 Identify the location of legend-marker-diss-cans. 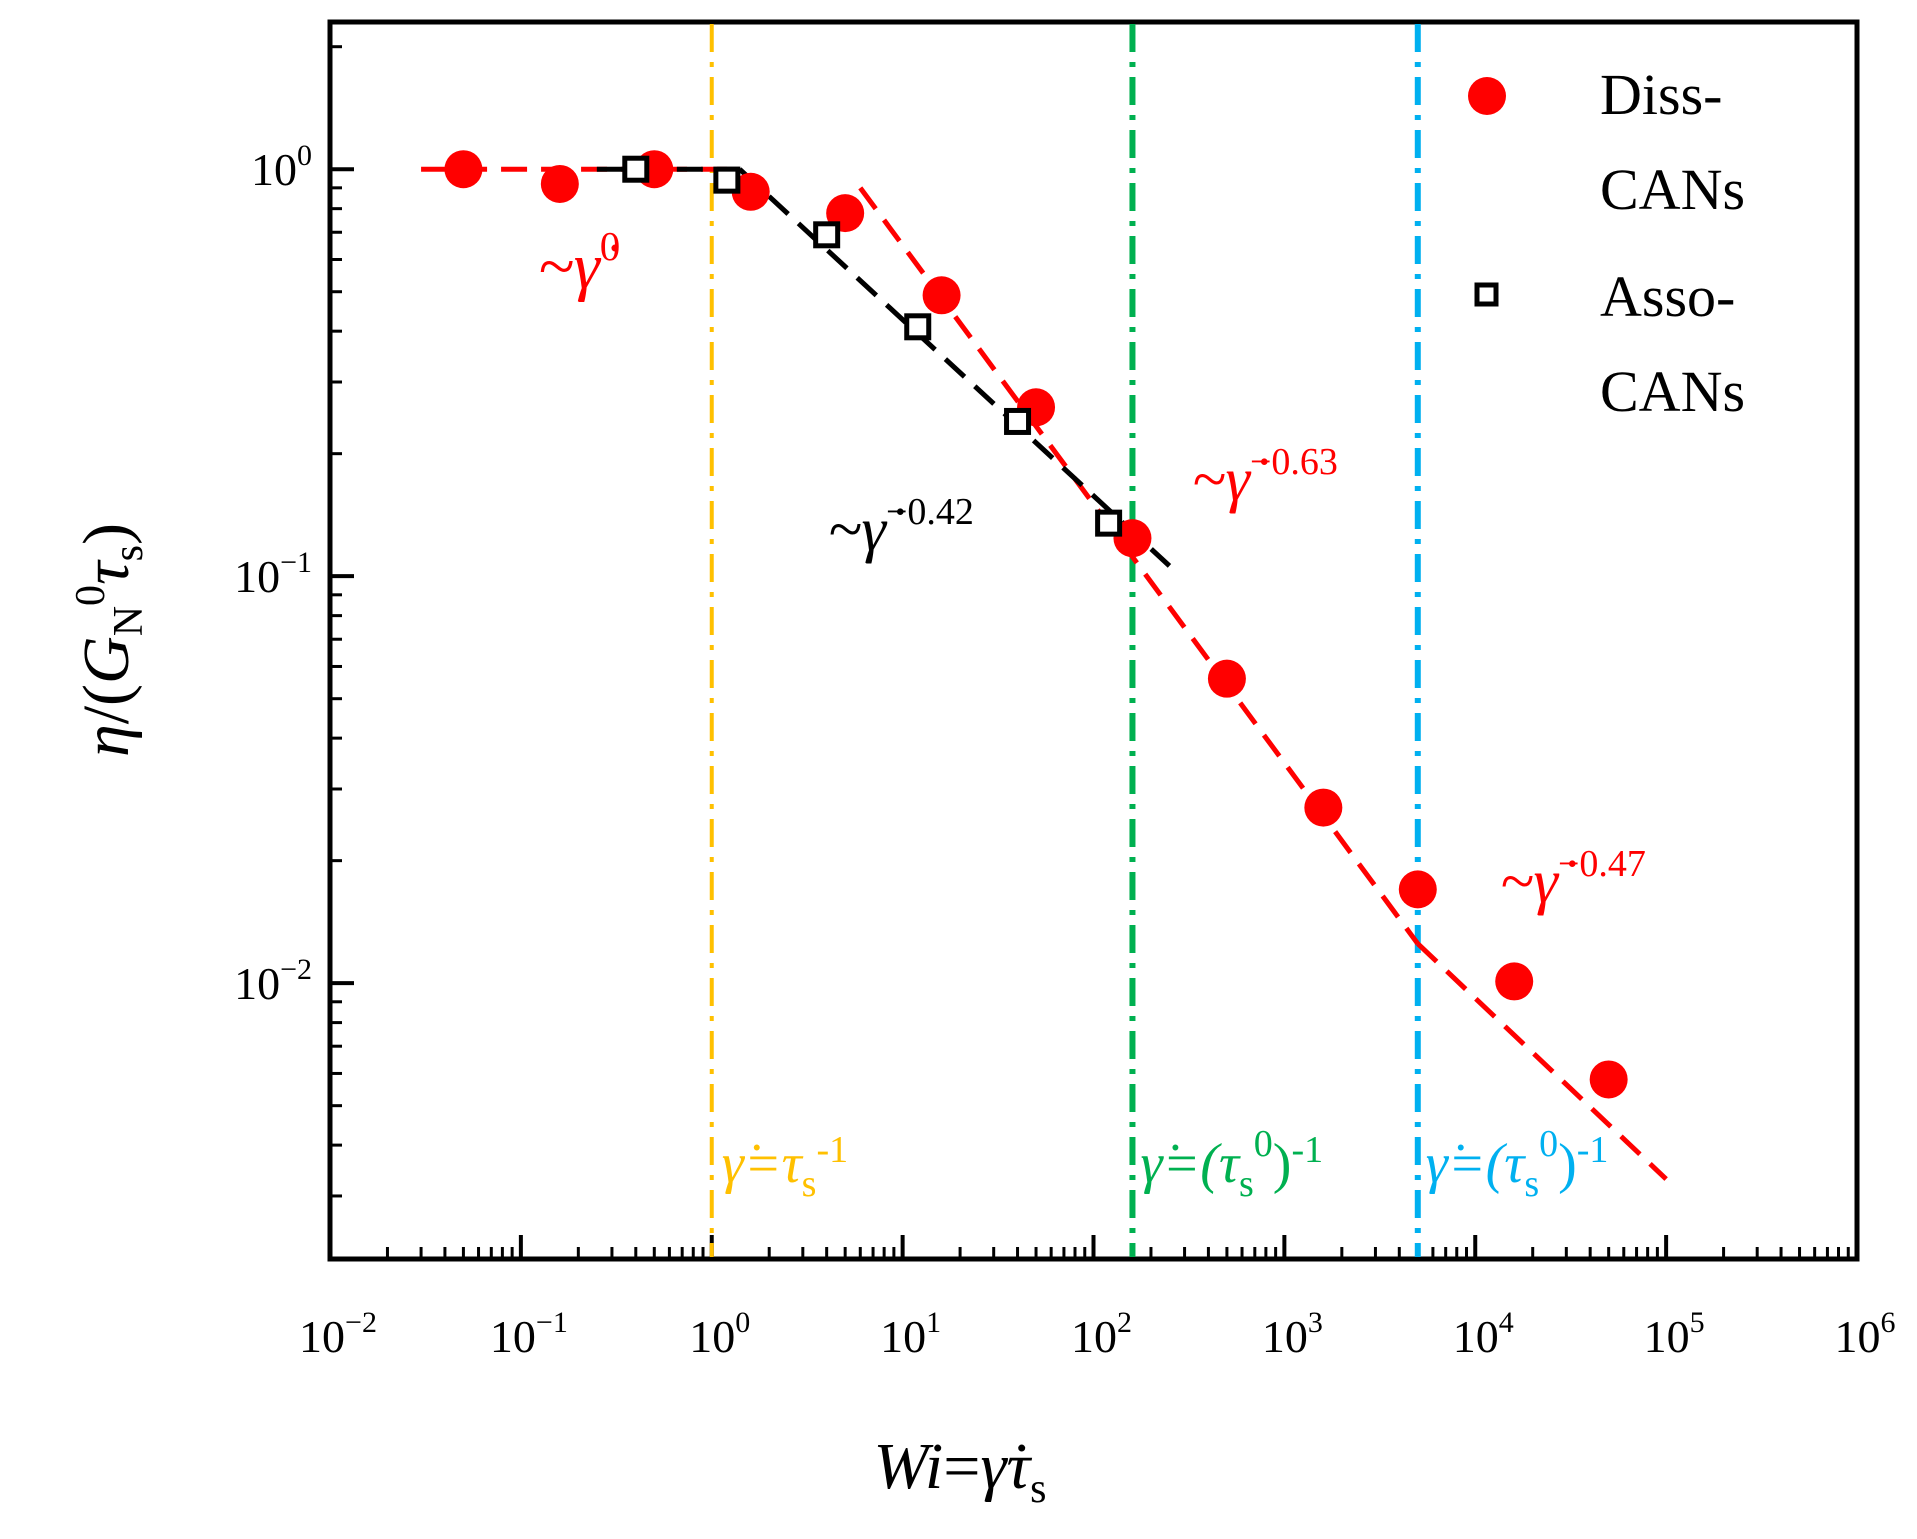
(1487, 96).